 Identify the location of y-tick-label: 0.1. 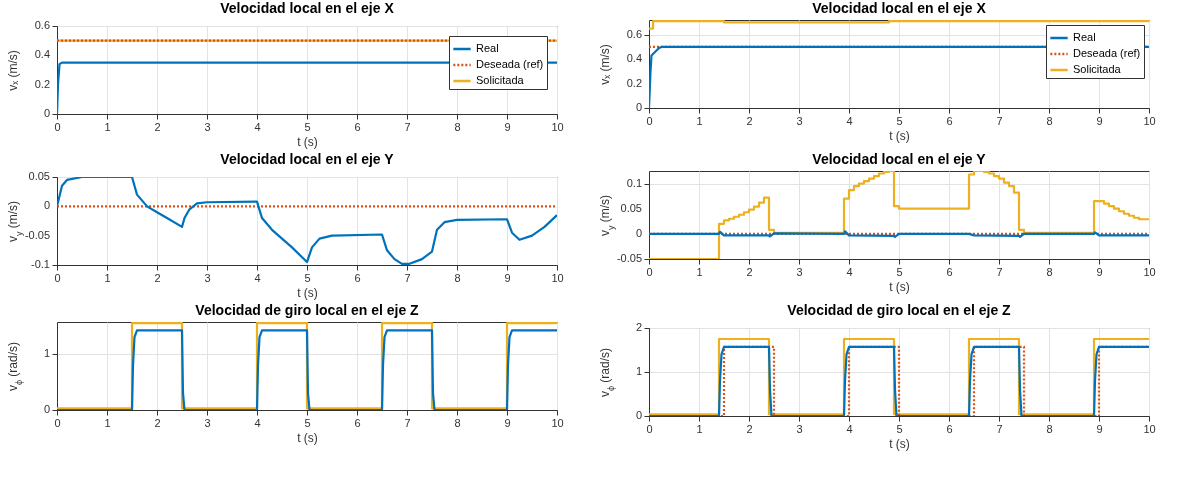
(634, 182).